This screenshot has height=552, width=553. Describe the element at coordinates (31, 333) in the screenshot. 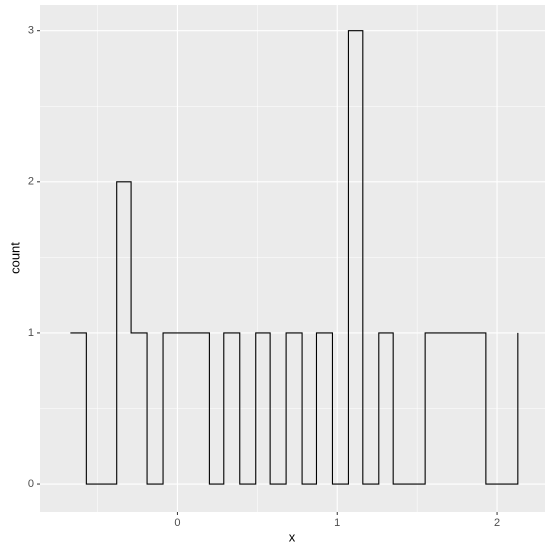

I see `y-tick-label: 1` at that location.